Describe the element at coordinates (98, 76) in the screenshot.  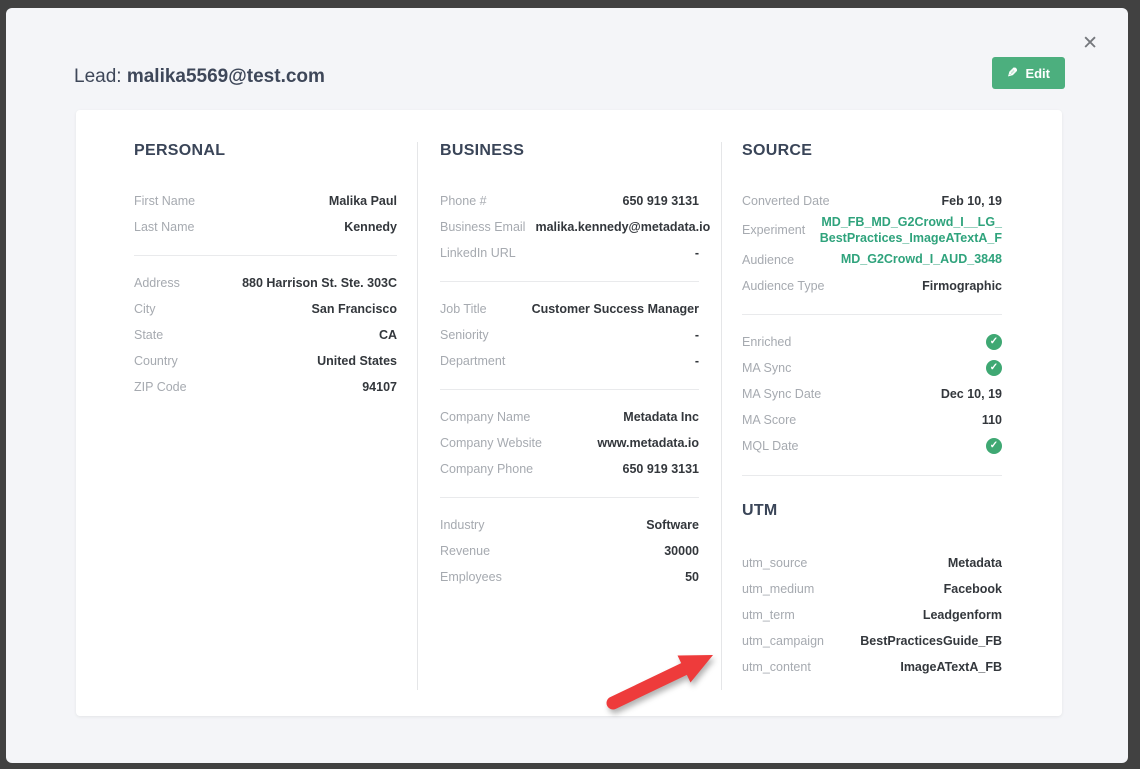
I see `title-prefix: Lead:` at that location.